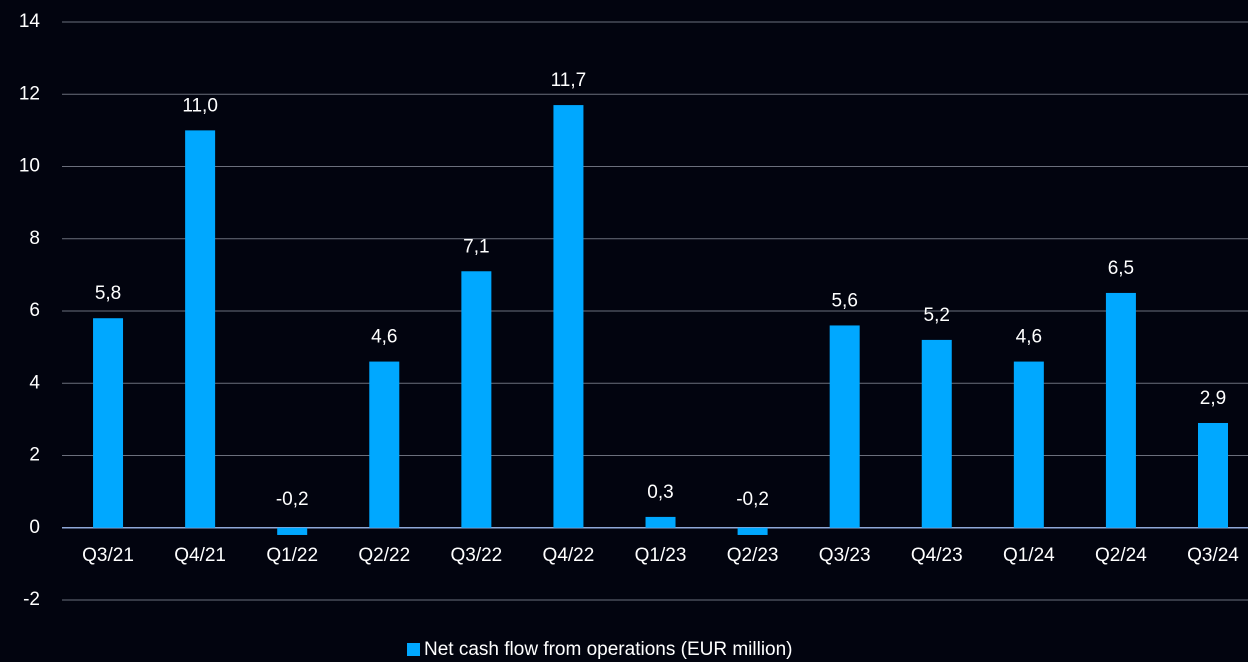 This screenshot has width=1248, height=662. What do you see at coordinates (476, 246) in the screenshot?
I see `value-label: 7,1` at bounding box center [476, 246].